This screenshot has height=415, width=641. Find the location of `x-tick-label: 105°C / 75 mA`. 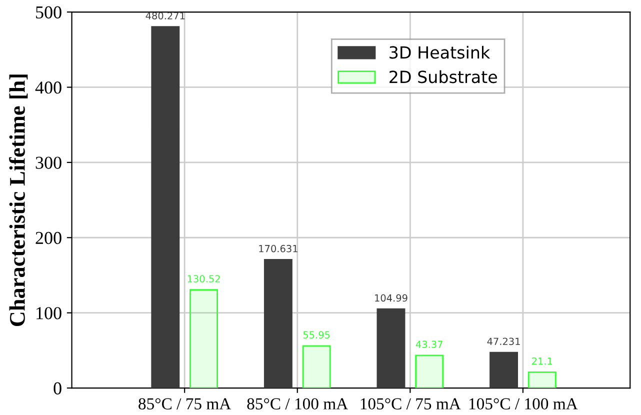

x-tick-label: 105°C / 75 mA is located at coordinates (410, 404).